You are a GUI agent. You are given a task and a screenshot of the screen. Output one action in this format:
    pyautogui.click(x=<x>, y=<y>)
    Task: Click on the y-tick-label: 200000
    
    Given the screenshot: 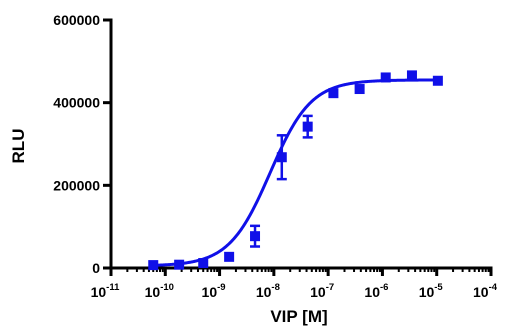 What is the action you would take?
    pyautogui.click(x=76, y=185)
    